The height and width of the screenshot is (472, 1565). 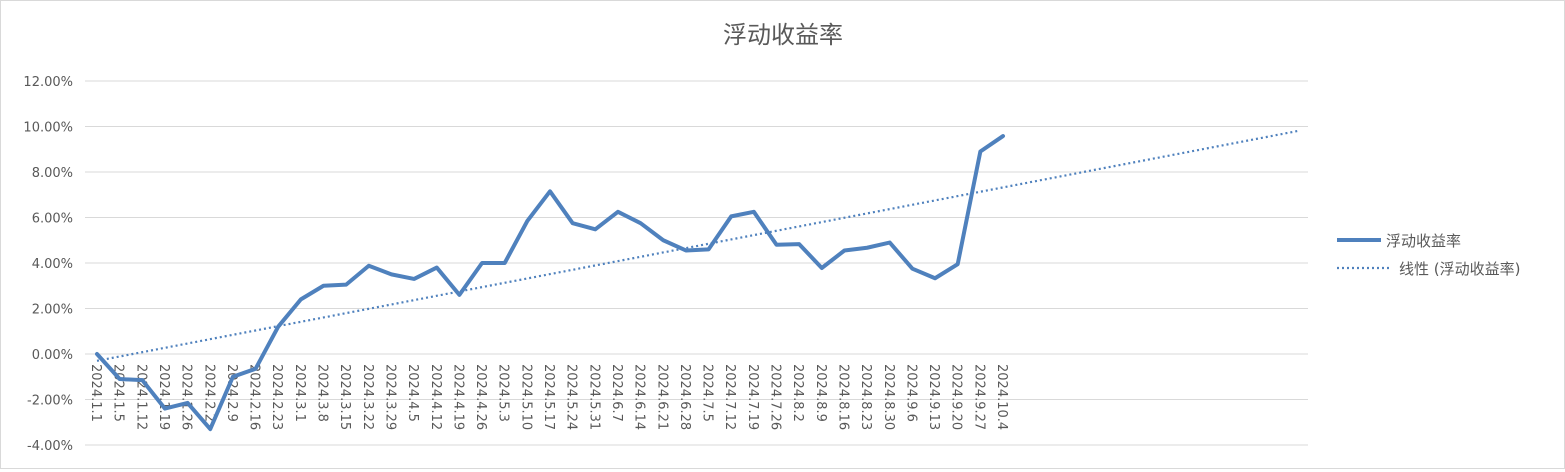 I want to click on x-tick-label: 2024.4.26, so click(x=480, y=397).